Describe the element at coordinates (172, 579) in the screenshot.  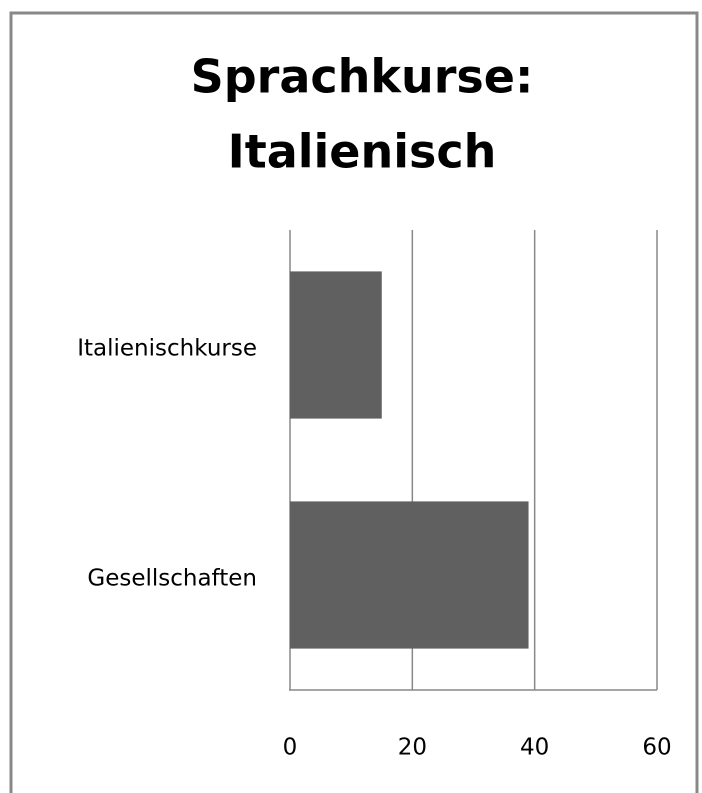
I see `y-tick-label: Gesellschaften` at that location.